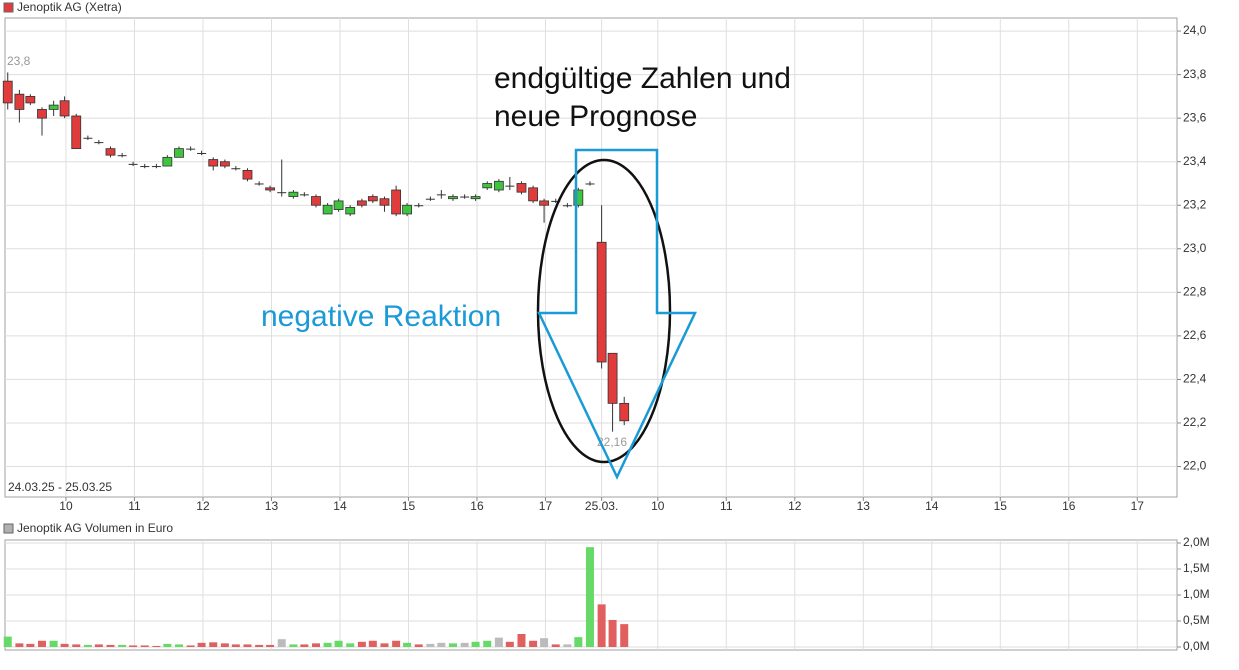  I want to click on highlight-ellipse, so click(604, 311).